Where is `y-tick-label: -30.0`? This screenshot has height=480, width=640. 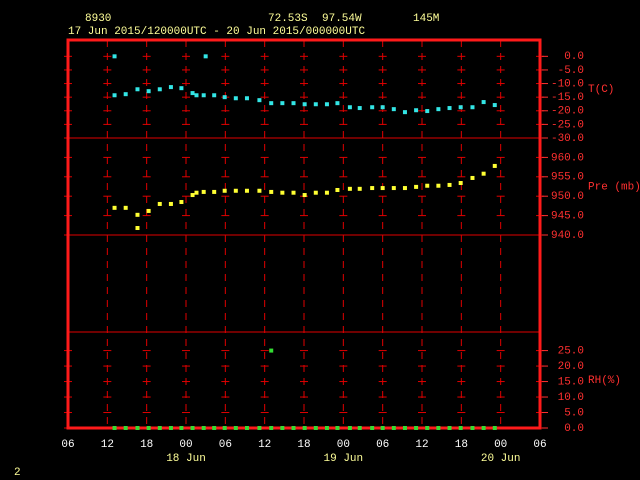 y-tick-label: -30.0 is located at coordinates (567, 139).